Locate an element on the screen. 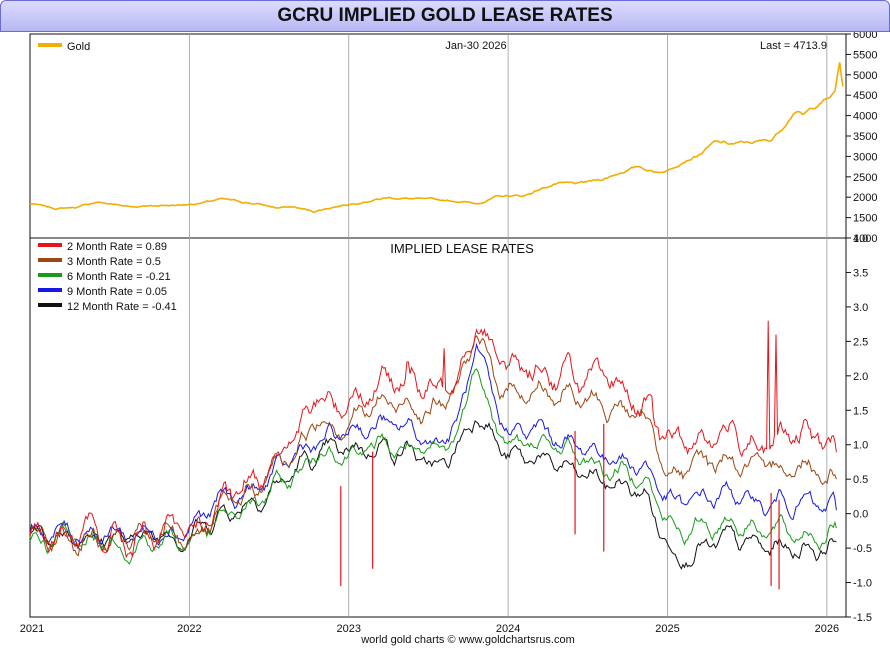  gold-y-tick-label: 4500 is located at coordinates (865, 96).